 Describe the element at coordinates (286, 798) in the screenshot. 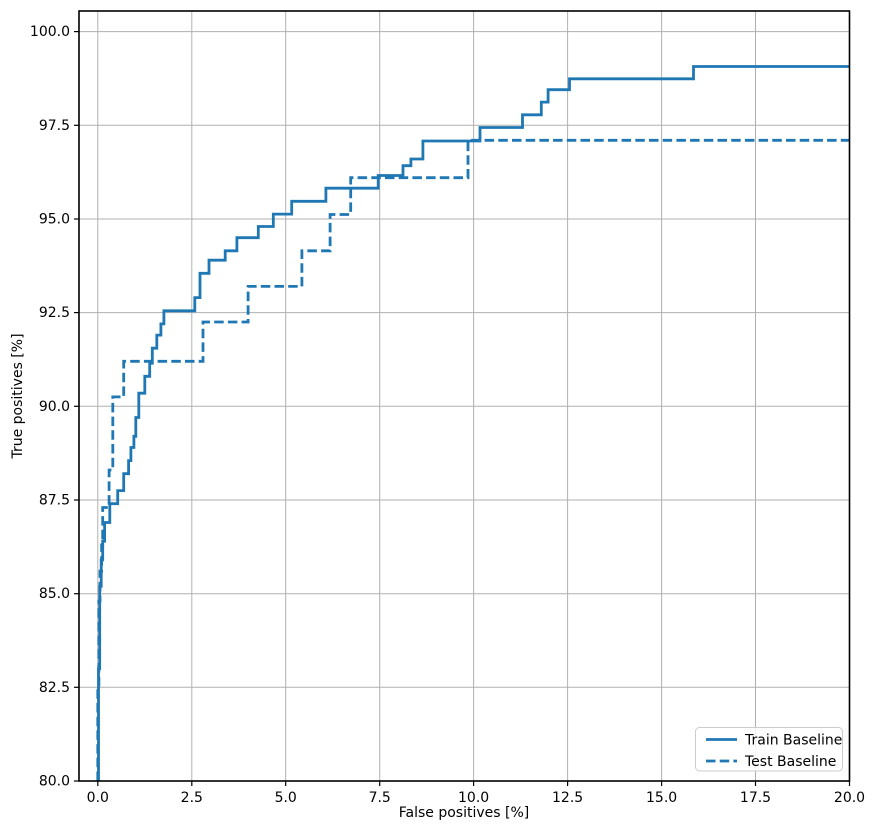

I see `x-tick-label: 5.0` at that location.